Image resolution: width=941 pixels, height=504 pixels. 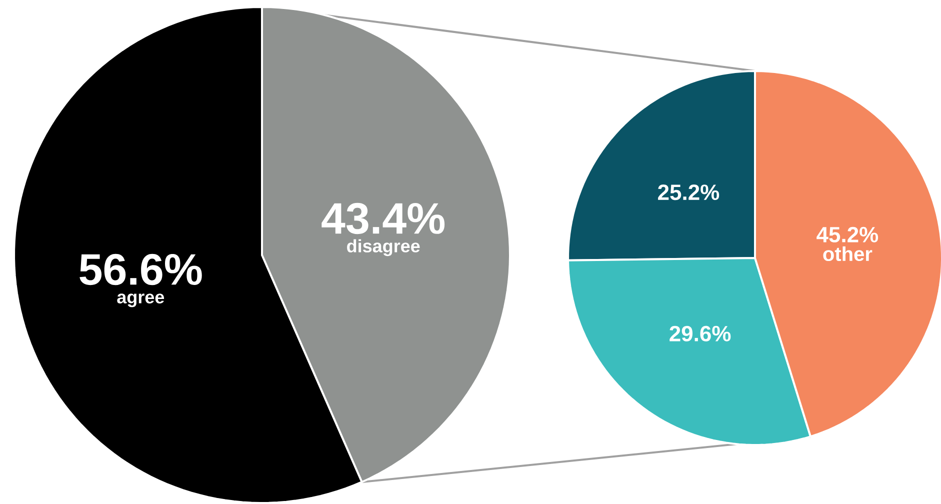 What do you see at coordinates (140, 301) in the screenshot?
I see `slice-label: agree` at bounding box center [140, 301].